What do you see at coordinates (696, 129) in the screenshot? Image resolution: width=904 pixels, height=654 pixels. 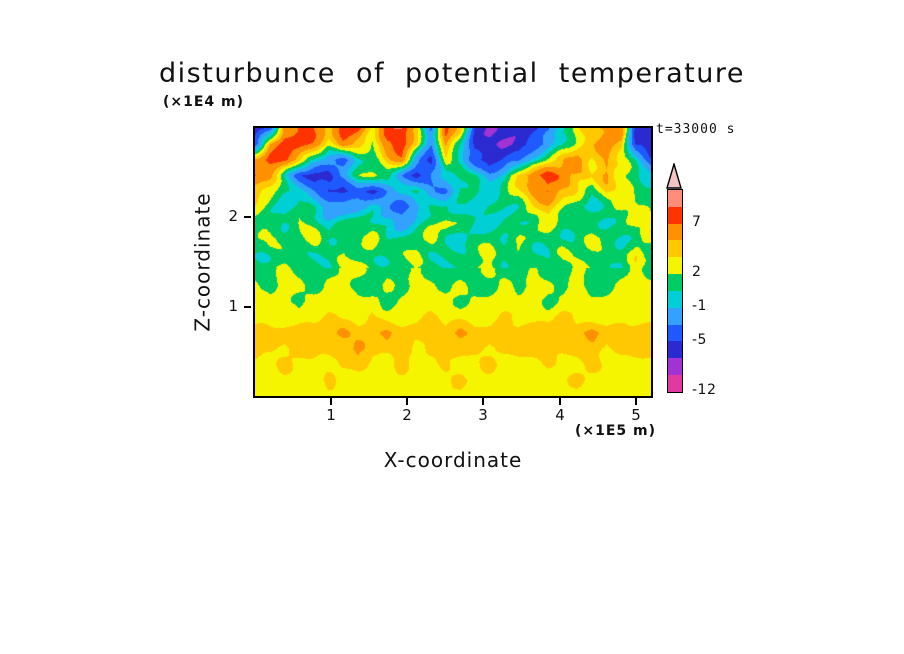 I see `time-label: t=33000 s` at bounding box center [696, 129].